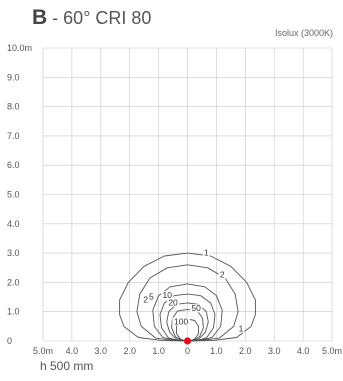  I want to click on y-tick-label: 7.0, so click(13, 136).